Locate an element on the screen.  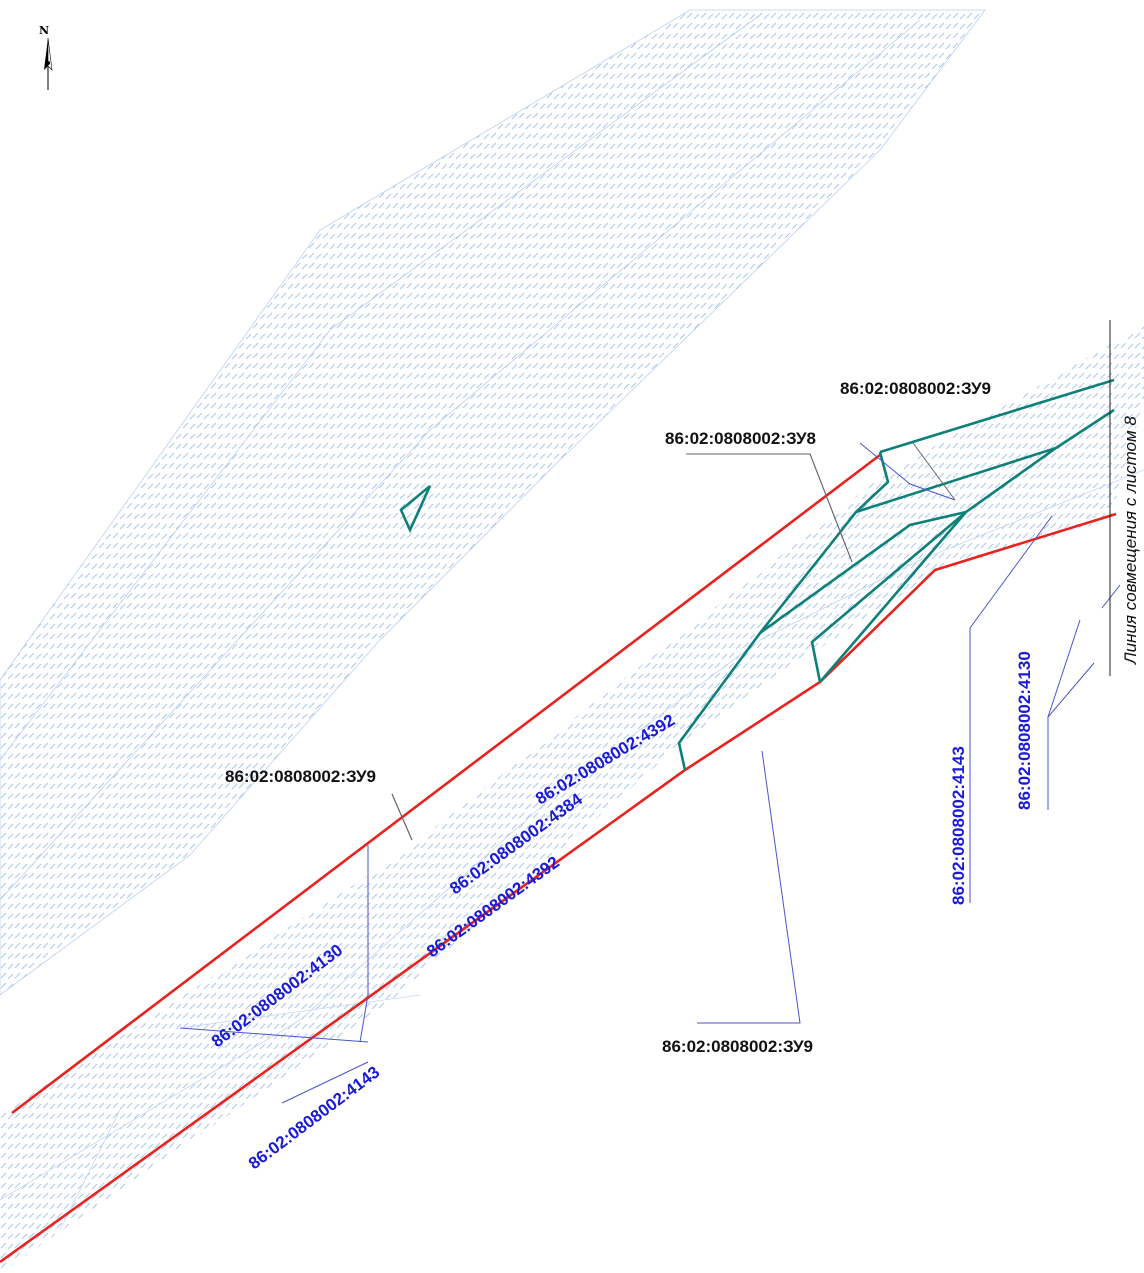
label-zu9-top: 86:02:0808002:ЗУ9 is located at coordinates (915, 388).